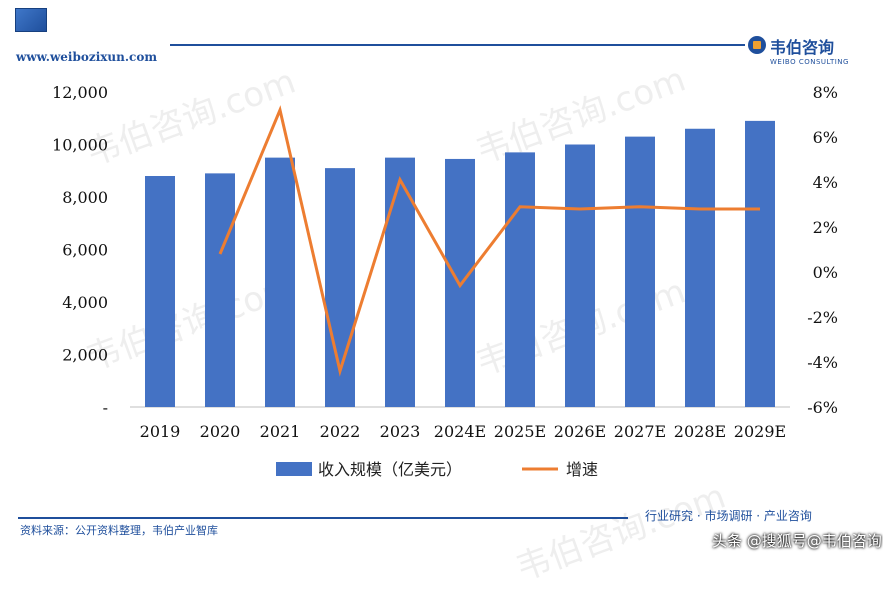  I want to click on y-right-tick-label: -6%, so click(822, 407).